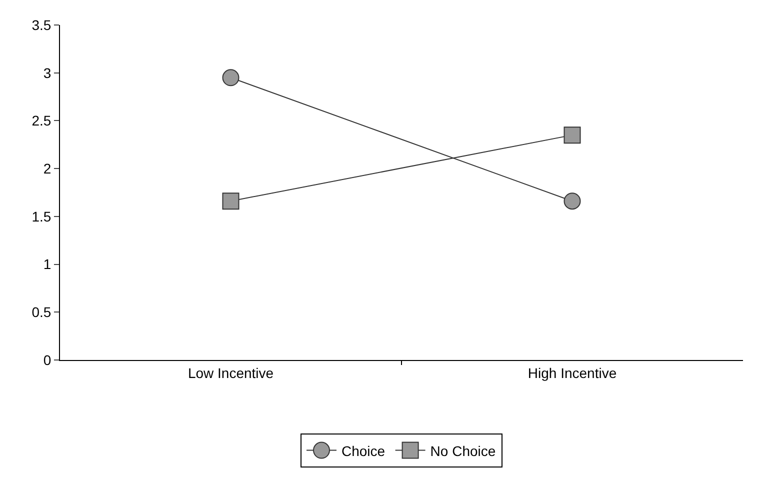  What do you see at coordinates (42, 216) in the screenshot?
I see `y-tick-label: 1.5` at bounding box center [42, 216].